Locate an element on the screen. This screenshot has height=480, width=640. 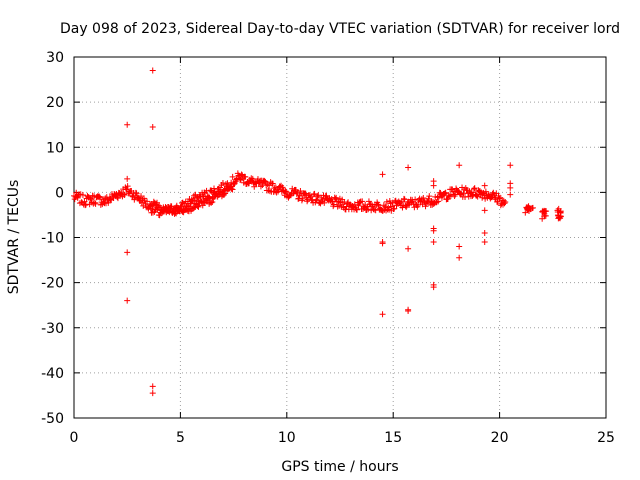
y-axis-title: SDTVAR / TECUs is located at coordinates (14, 237).